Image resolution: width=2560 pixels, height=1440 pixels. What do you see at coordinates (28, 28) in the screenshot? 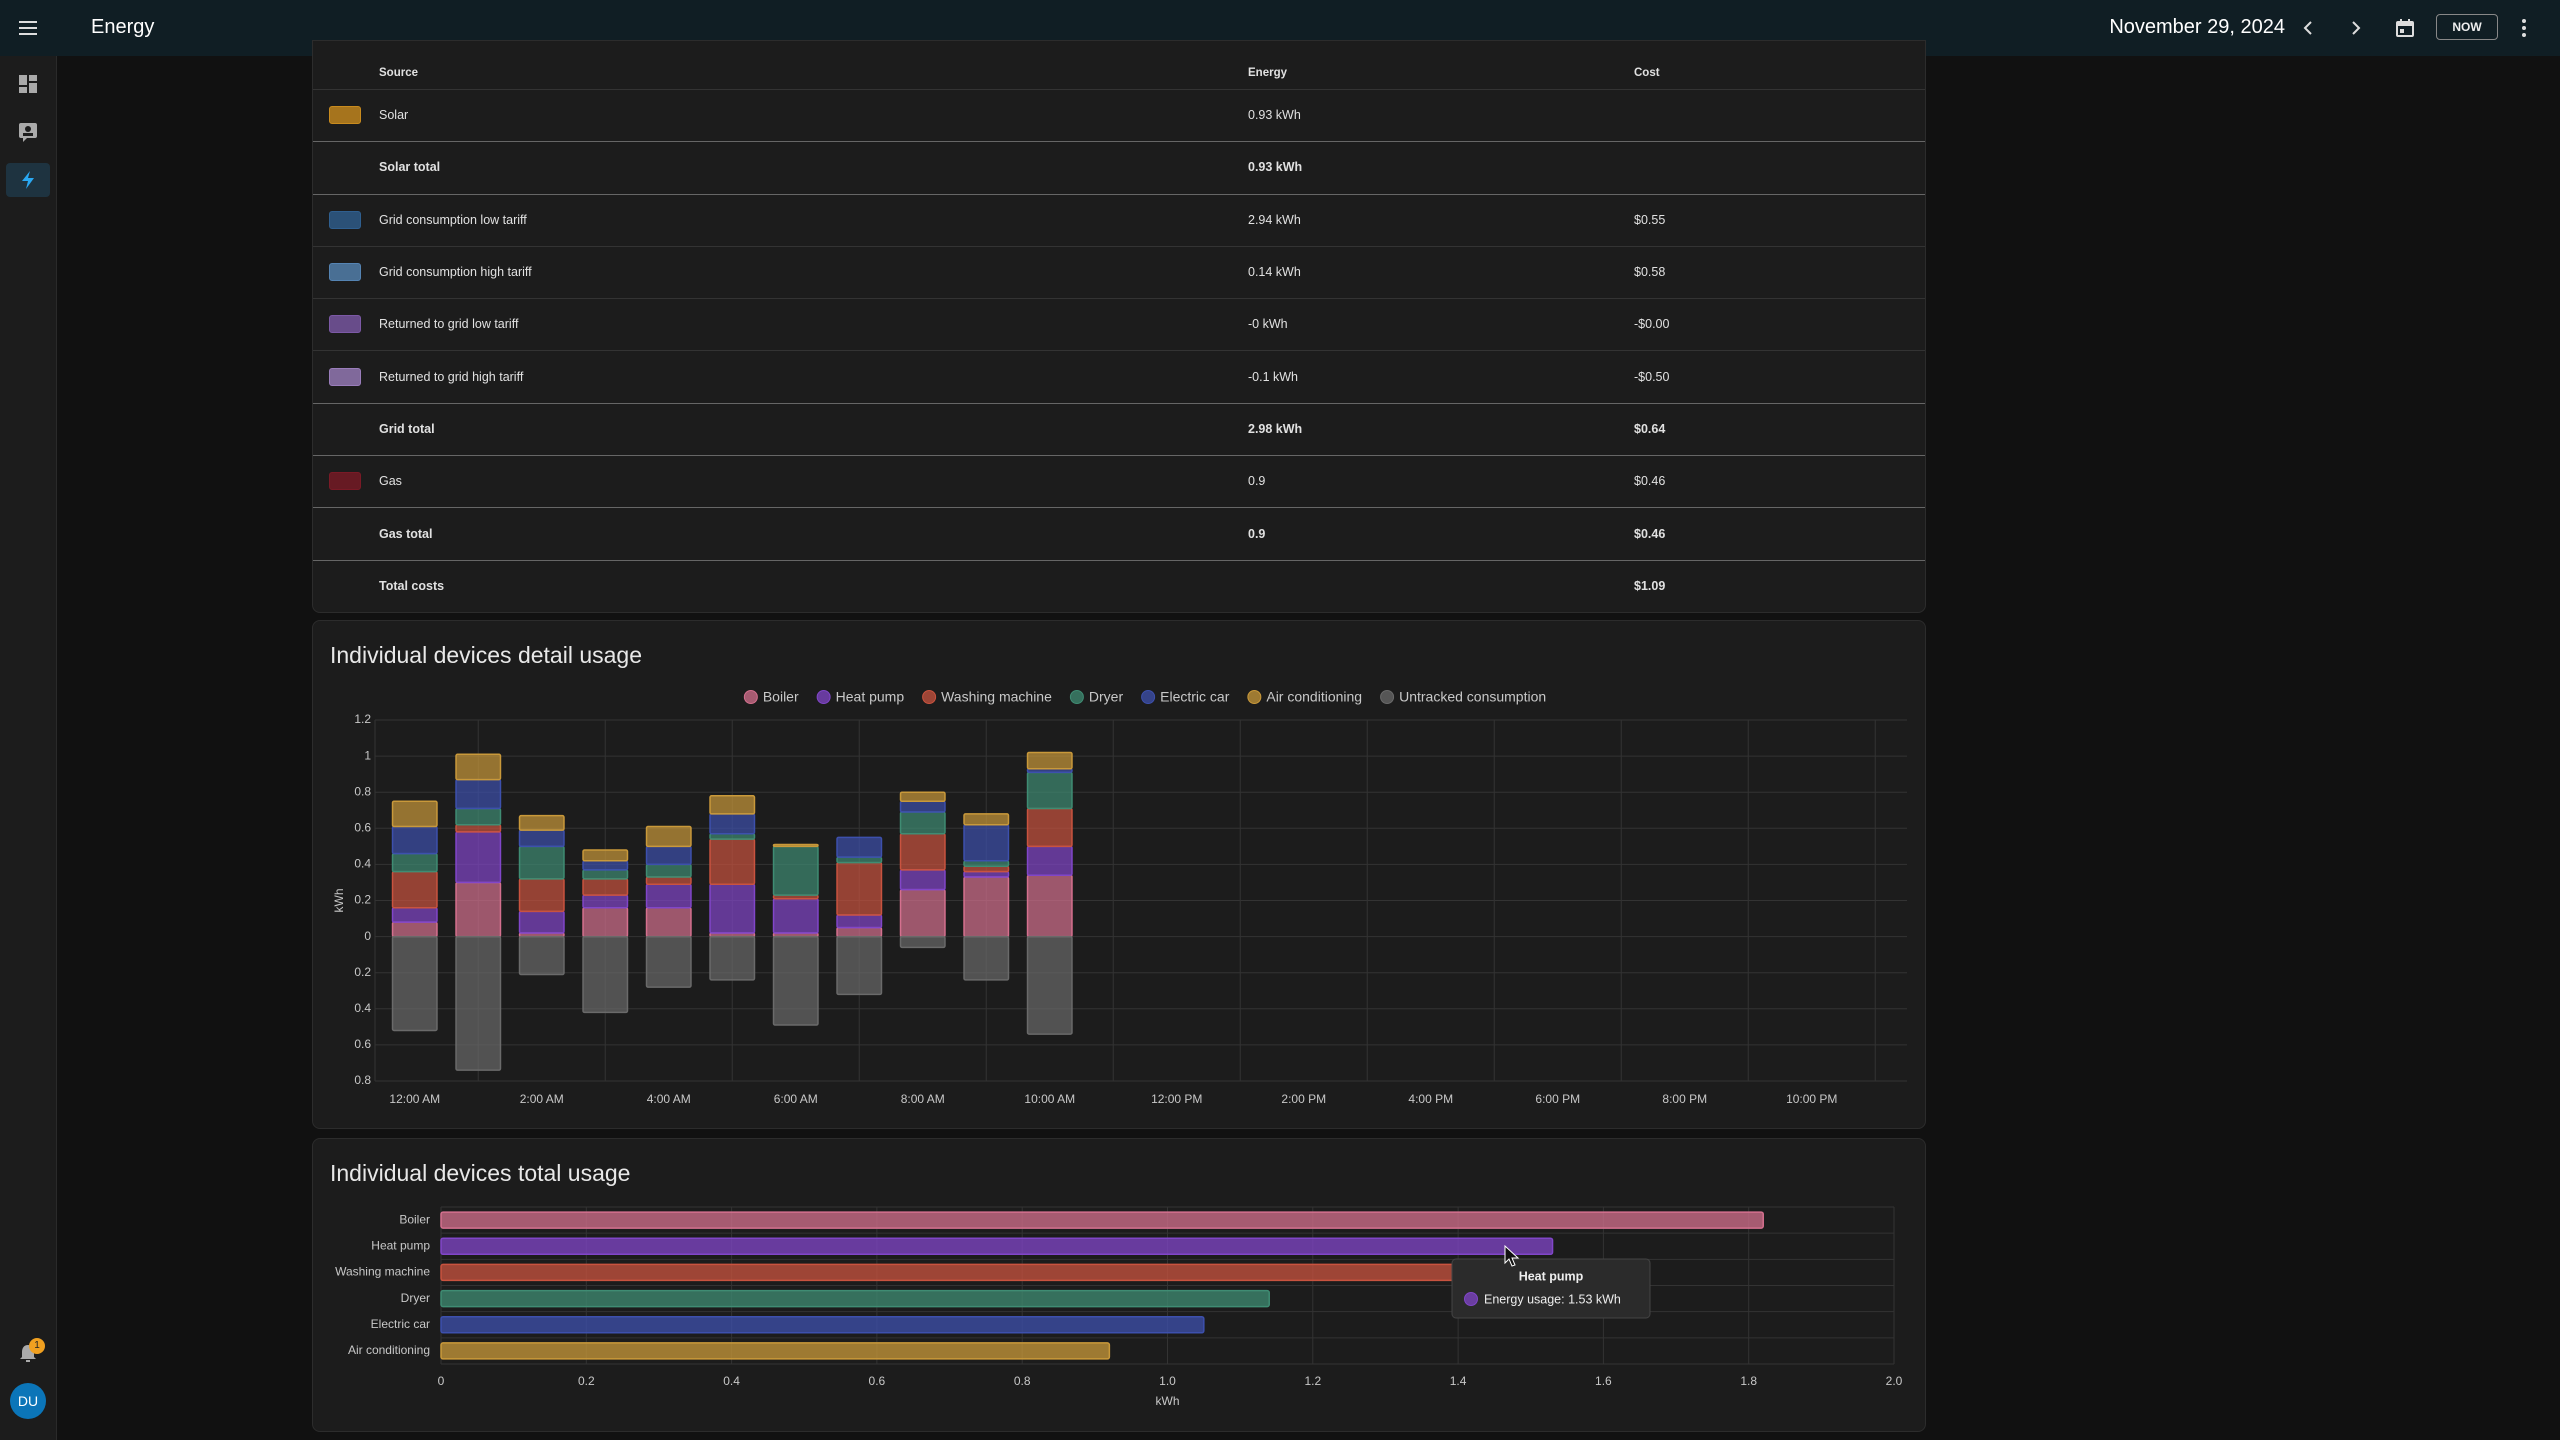
I see `menu-button` at bounding box center [28, 28].